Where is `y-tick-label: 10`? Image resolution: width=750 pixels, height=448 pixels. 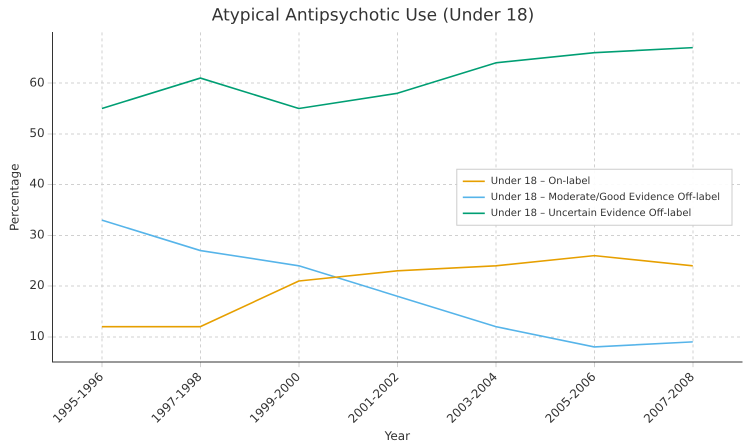
y-tick-label: 10 is located at coordinates (37, 335).